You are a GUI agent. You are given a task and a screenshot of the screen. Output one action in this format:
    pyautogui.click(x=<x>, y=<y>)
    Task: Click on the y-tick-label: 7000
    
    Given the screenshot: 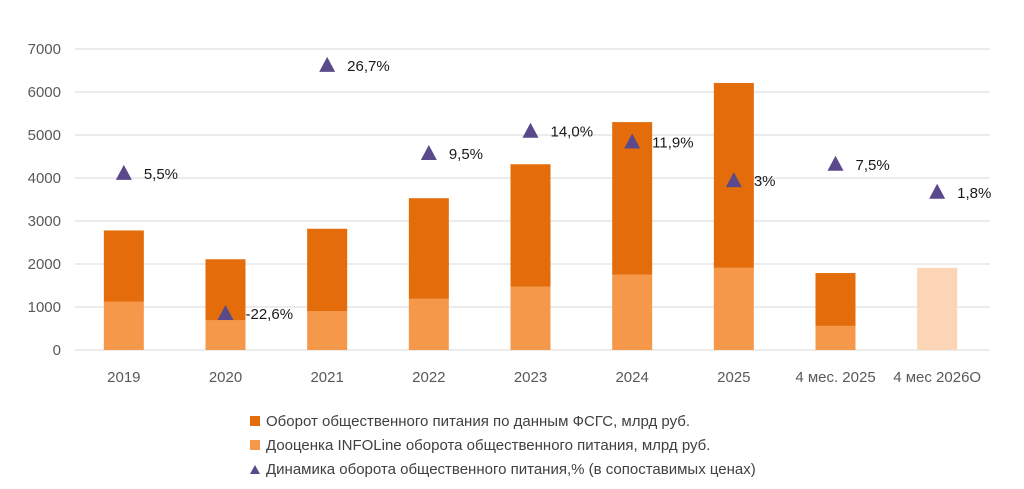 What is the action you would take?
    pyautogui.click(x=44, y=49)
    